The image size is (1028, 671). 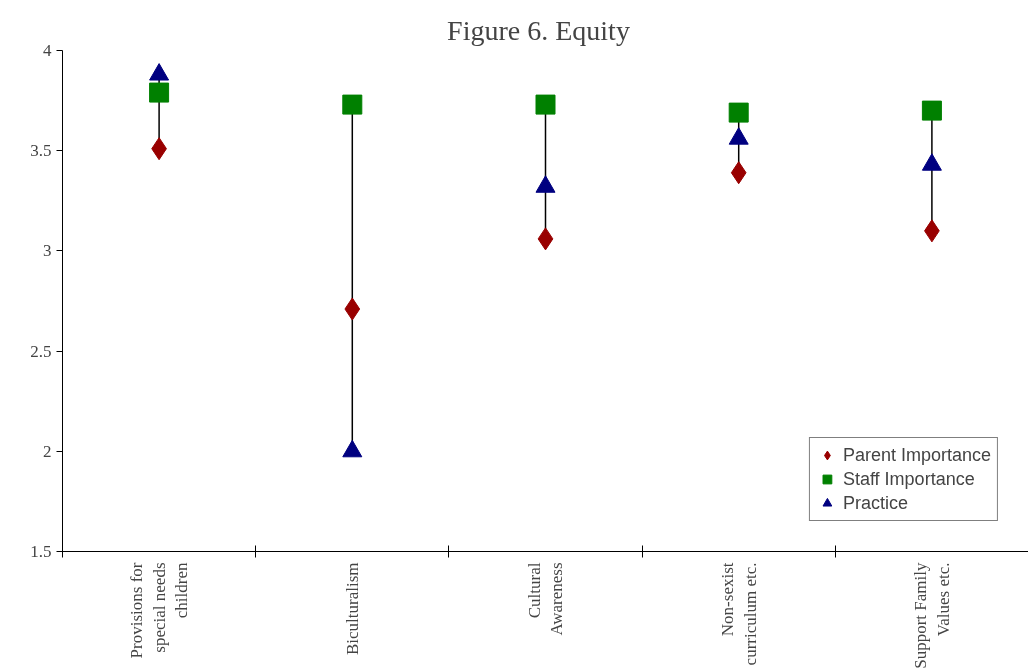 I want to click on x-tick-label: Provisions for special needs children, so click(x=159, y=610).